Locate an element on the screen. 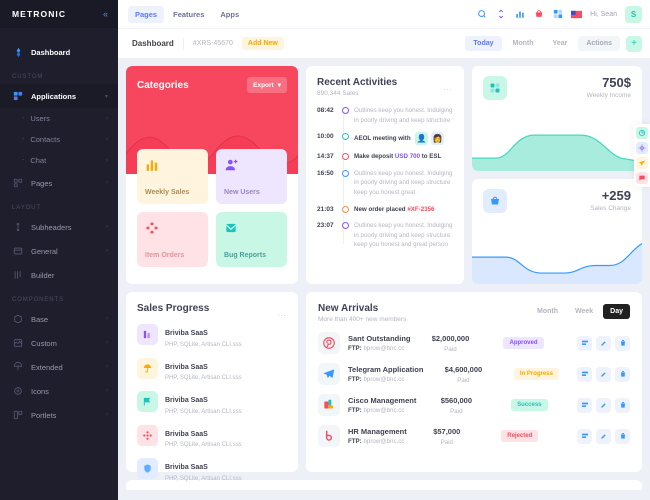 This screenshot has height=500, width=650. search-icon is located at coordinates (481, 14).